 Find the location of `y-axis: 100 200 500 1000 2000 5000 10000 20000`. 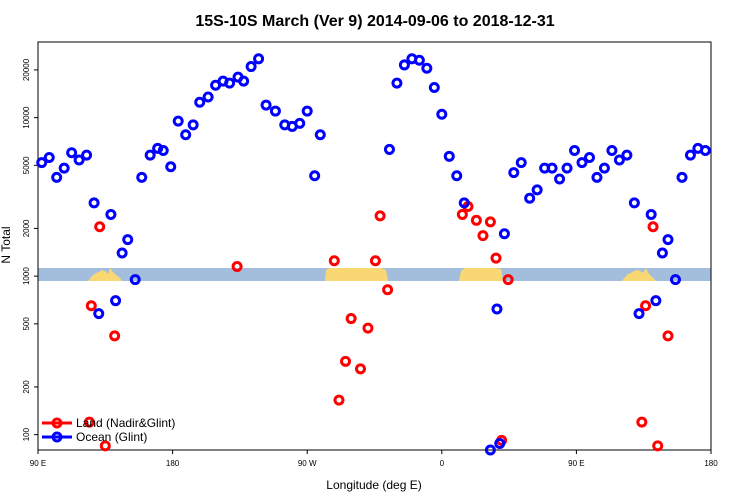

y-axis: 100 200 500 1000 2000 5000 10000 20000 is located at coordinates (30, 249).